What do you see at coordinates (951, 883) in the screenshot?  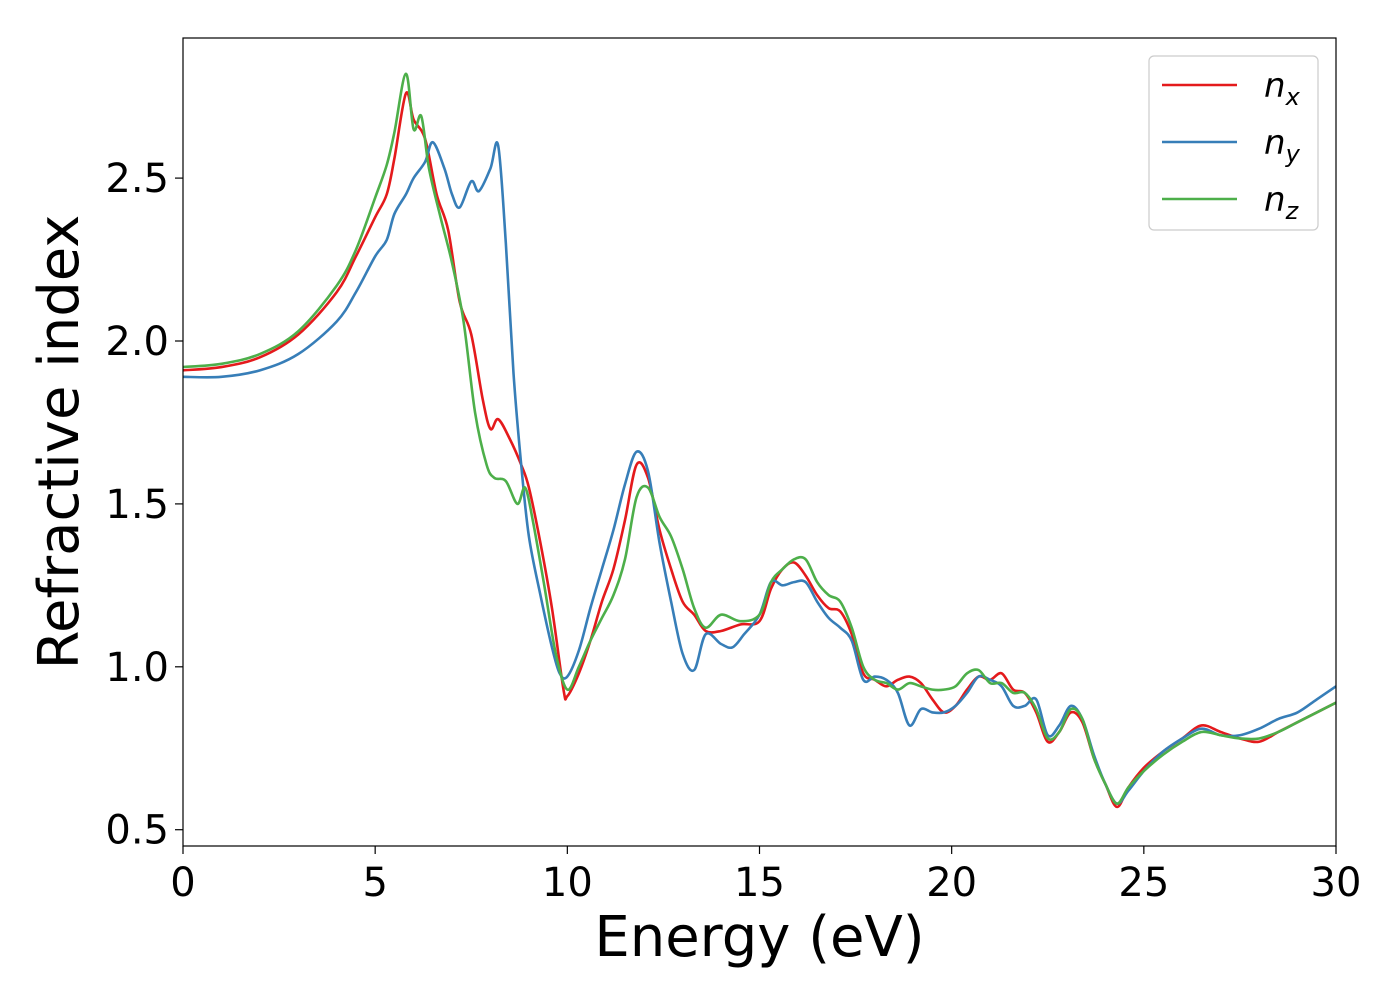 I see `x-tick-label: 20` at bounding box center [951, 883].